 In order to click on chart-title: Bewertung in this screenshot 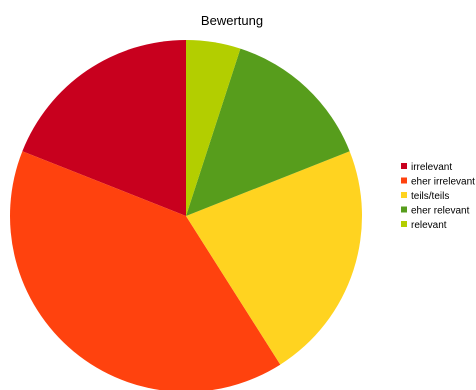, I will do `click(232, 20)`.